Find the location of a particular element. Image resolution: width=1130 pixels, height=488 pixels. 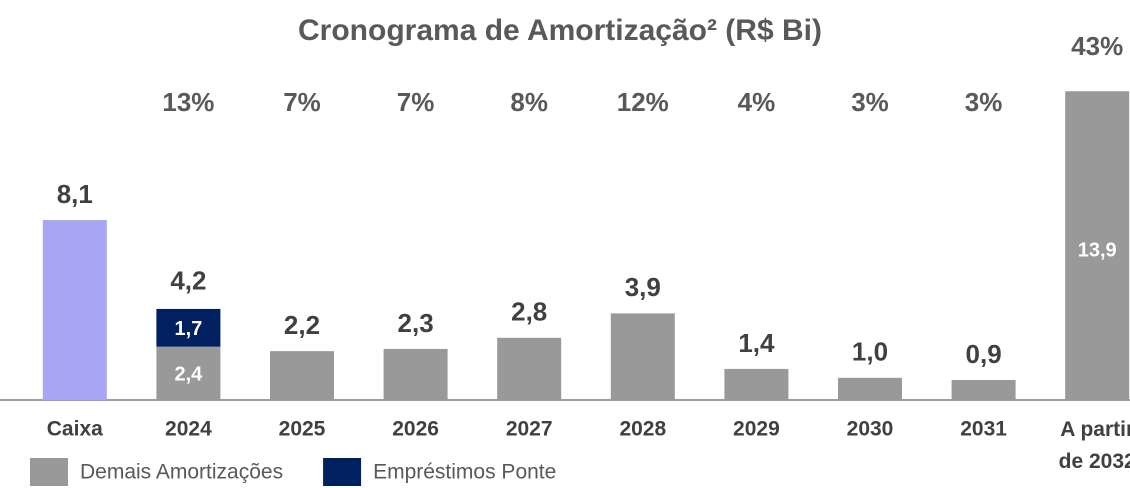

total-label: 1,0 is located at coordinates (870, 352).